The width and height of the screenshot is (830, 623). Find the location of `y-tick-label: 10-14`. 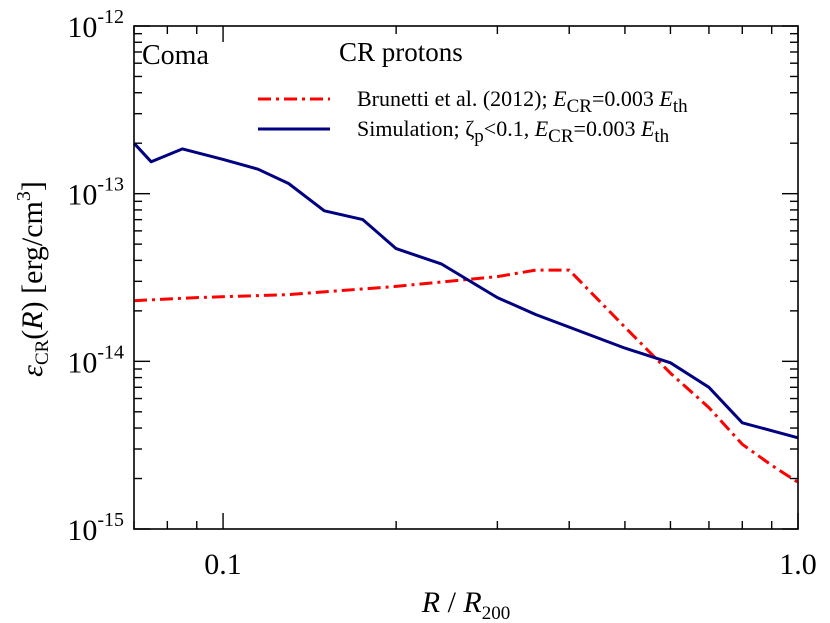

y-tick-label: 10-14 is located at coordinates (95, 360).